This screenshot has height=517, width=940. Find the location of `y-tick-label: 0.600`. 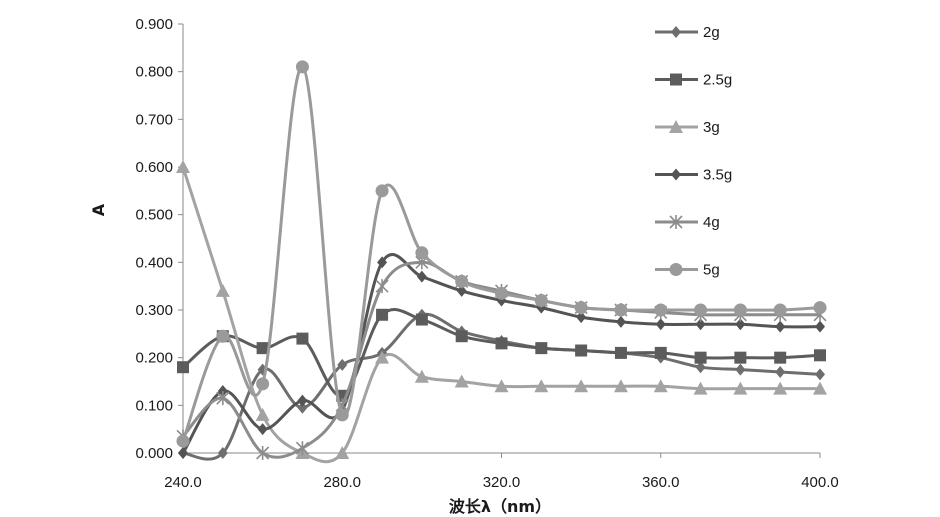

y-tick-label: 0.600 is located at coordinates (154, 167).